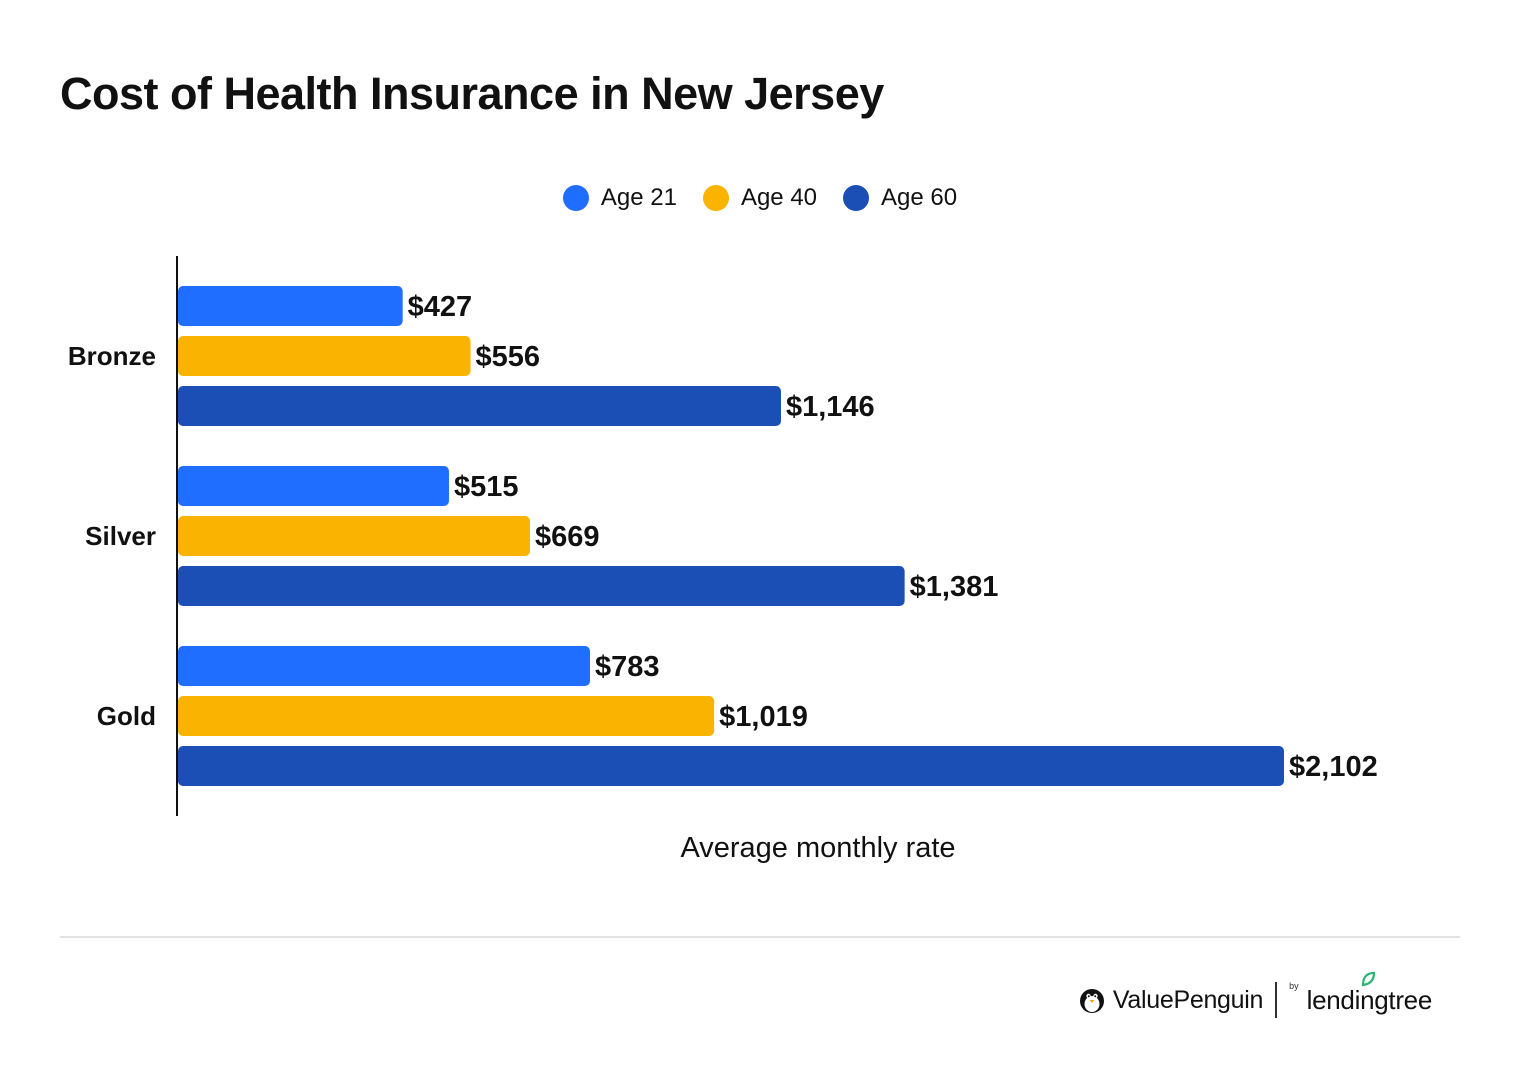 The width and height of the screenshot is (1520, 1070). What do you see at coordinates (126, 716) in the screenshot?
I see `category-label-gold: Gold` at bounding box center [126, 716].